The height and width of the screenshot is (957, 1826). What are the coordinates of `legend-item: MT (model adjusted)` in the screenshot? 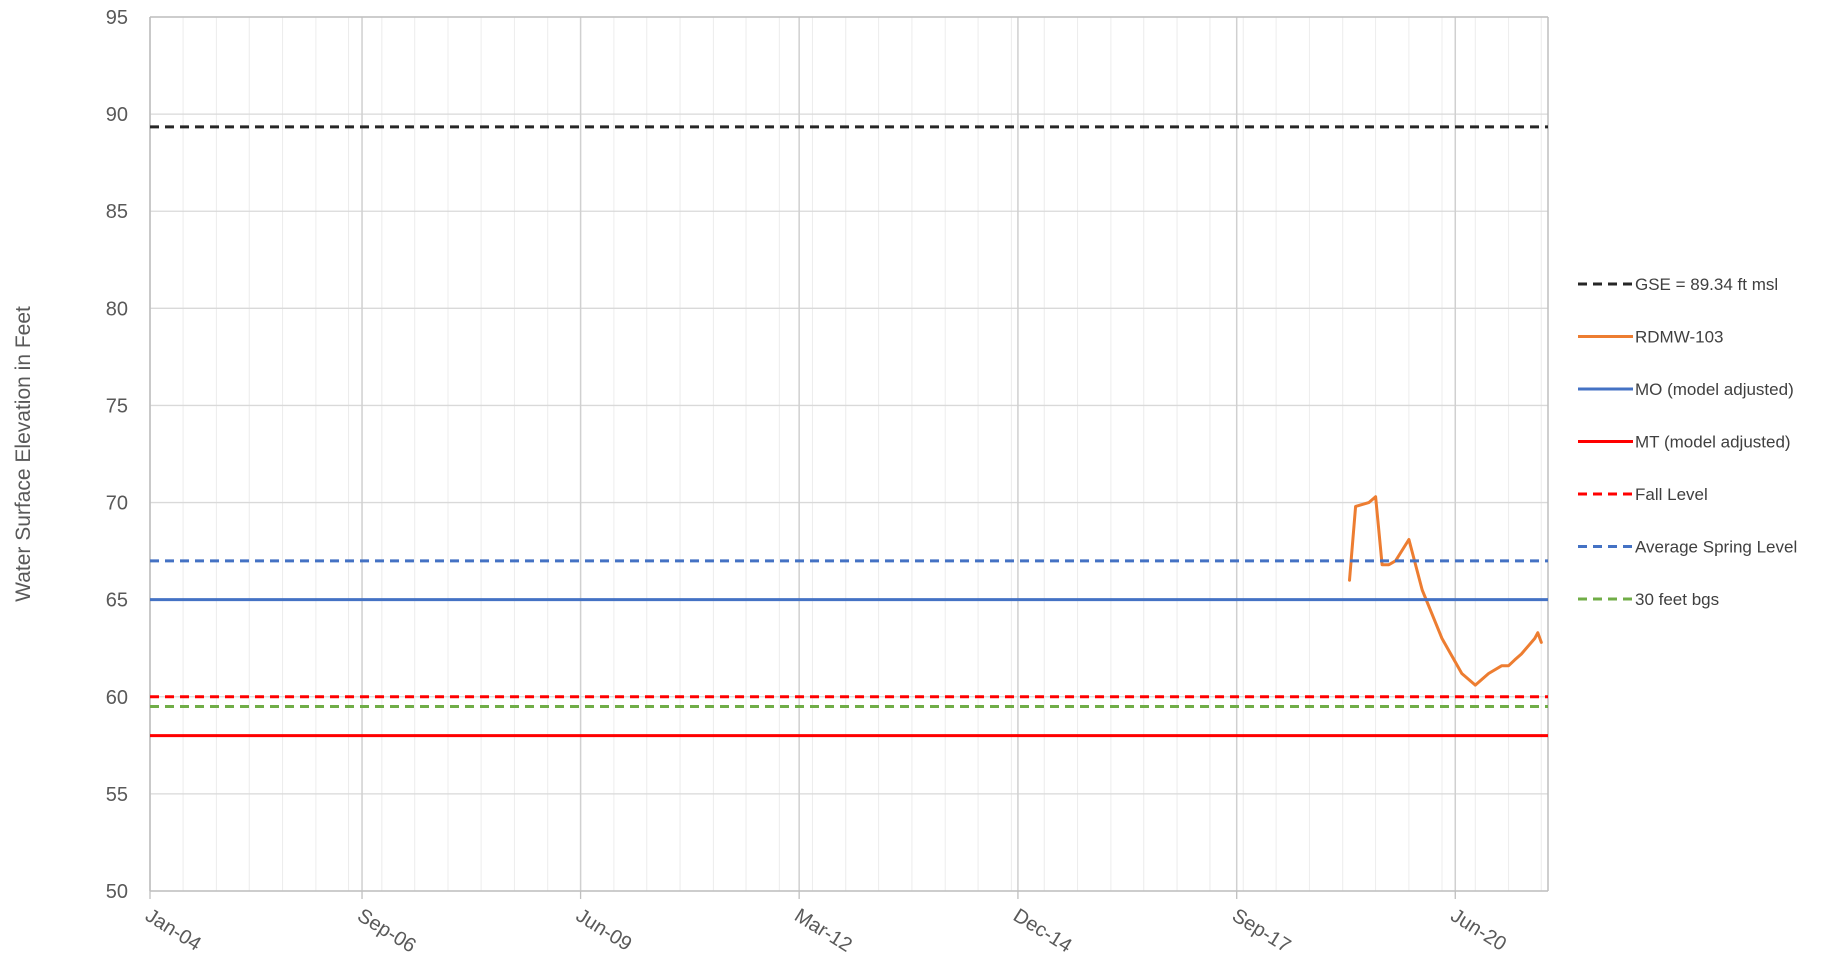 It's located at (1684, 442).